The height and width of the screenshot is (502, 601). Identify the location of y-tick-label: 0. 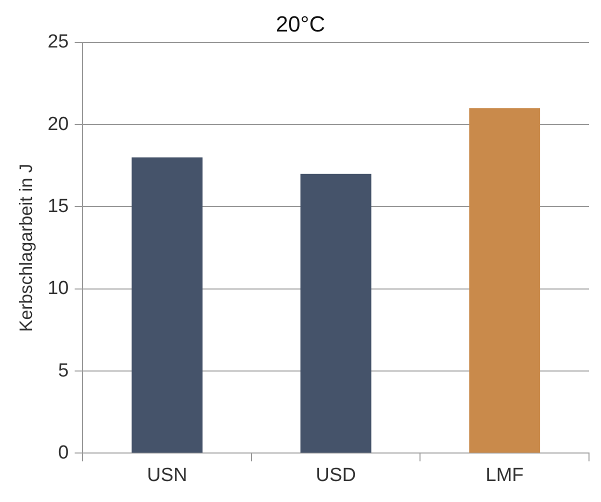
(63, 453).